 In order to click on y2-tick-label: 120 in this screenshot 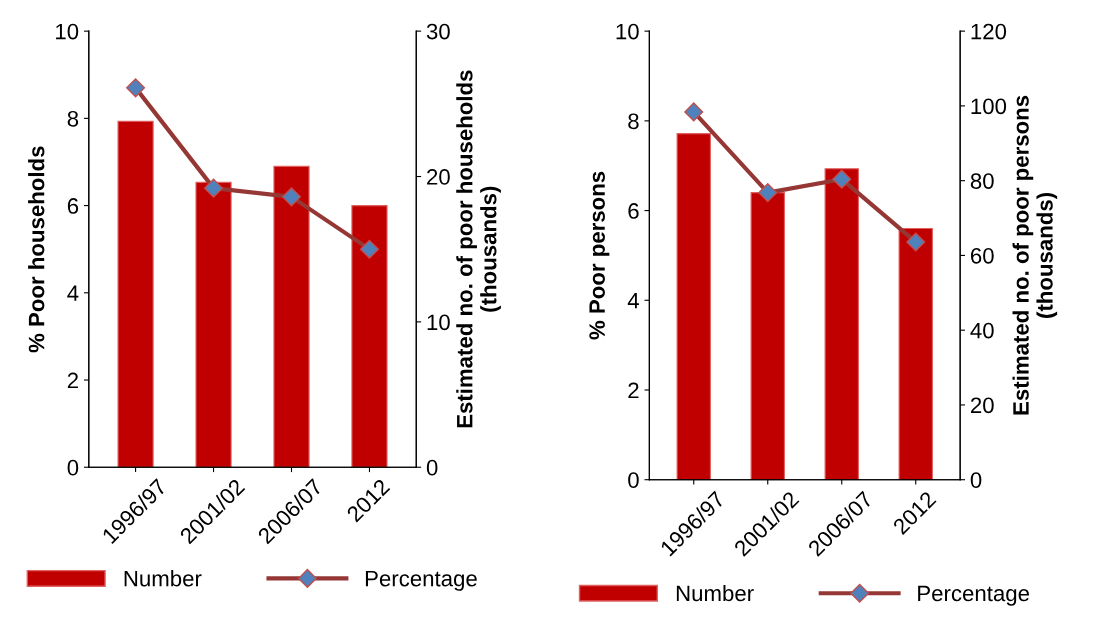, I will do `click(989, 31)`.